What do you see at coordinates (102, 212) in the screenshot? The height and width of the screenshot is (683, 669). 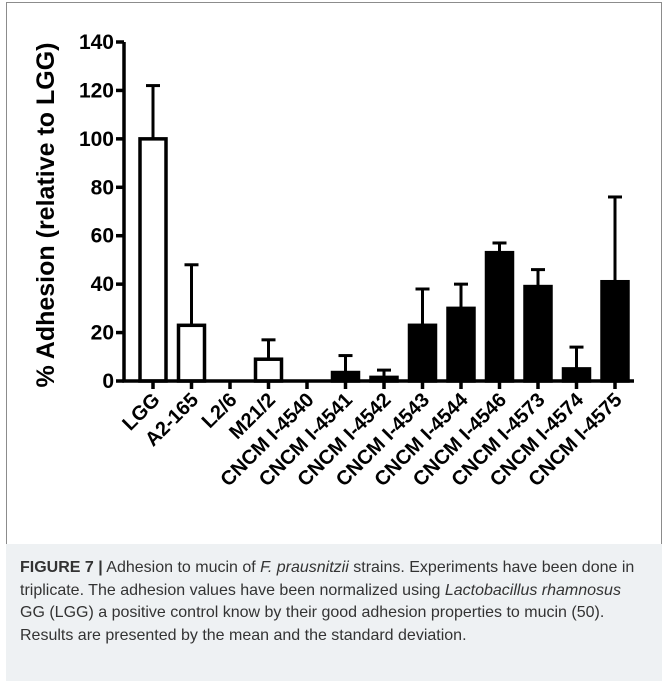 I see `y-axis: 0 20 40 60 80 100 120 140` at bounding box center [102, 212].